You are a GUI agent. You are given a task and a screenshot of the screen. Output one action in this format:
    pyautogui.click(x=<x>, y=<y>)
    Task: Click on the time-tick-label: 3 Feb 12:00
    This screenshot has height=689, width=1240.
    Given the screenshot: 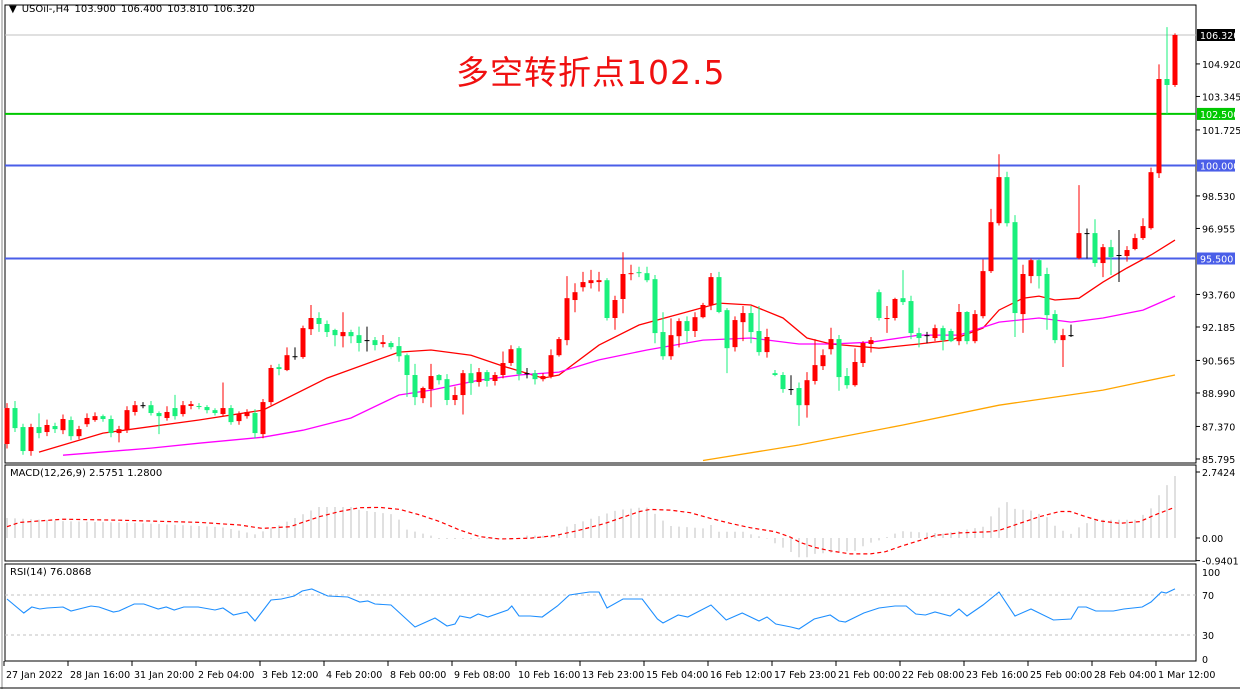 What is the action you would take?
    pyautogui.click(x=290, y=675)
    